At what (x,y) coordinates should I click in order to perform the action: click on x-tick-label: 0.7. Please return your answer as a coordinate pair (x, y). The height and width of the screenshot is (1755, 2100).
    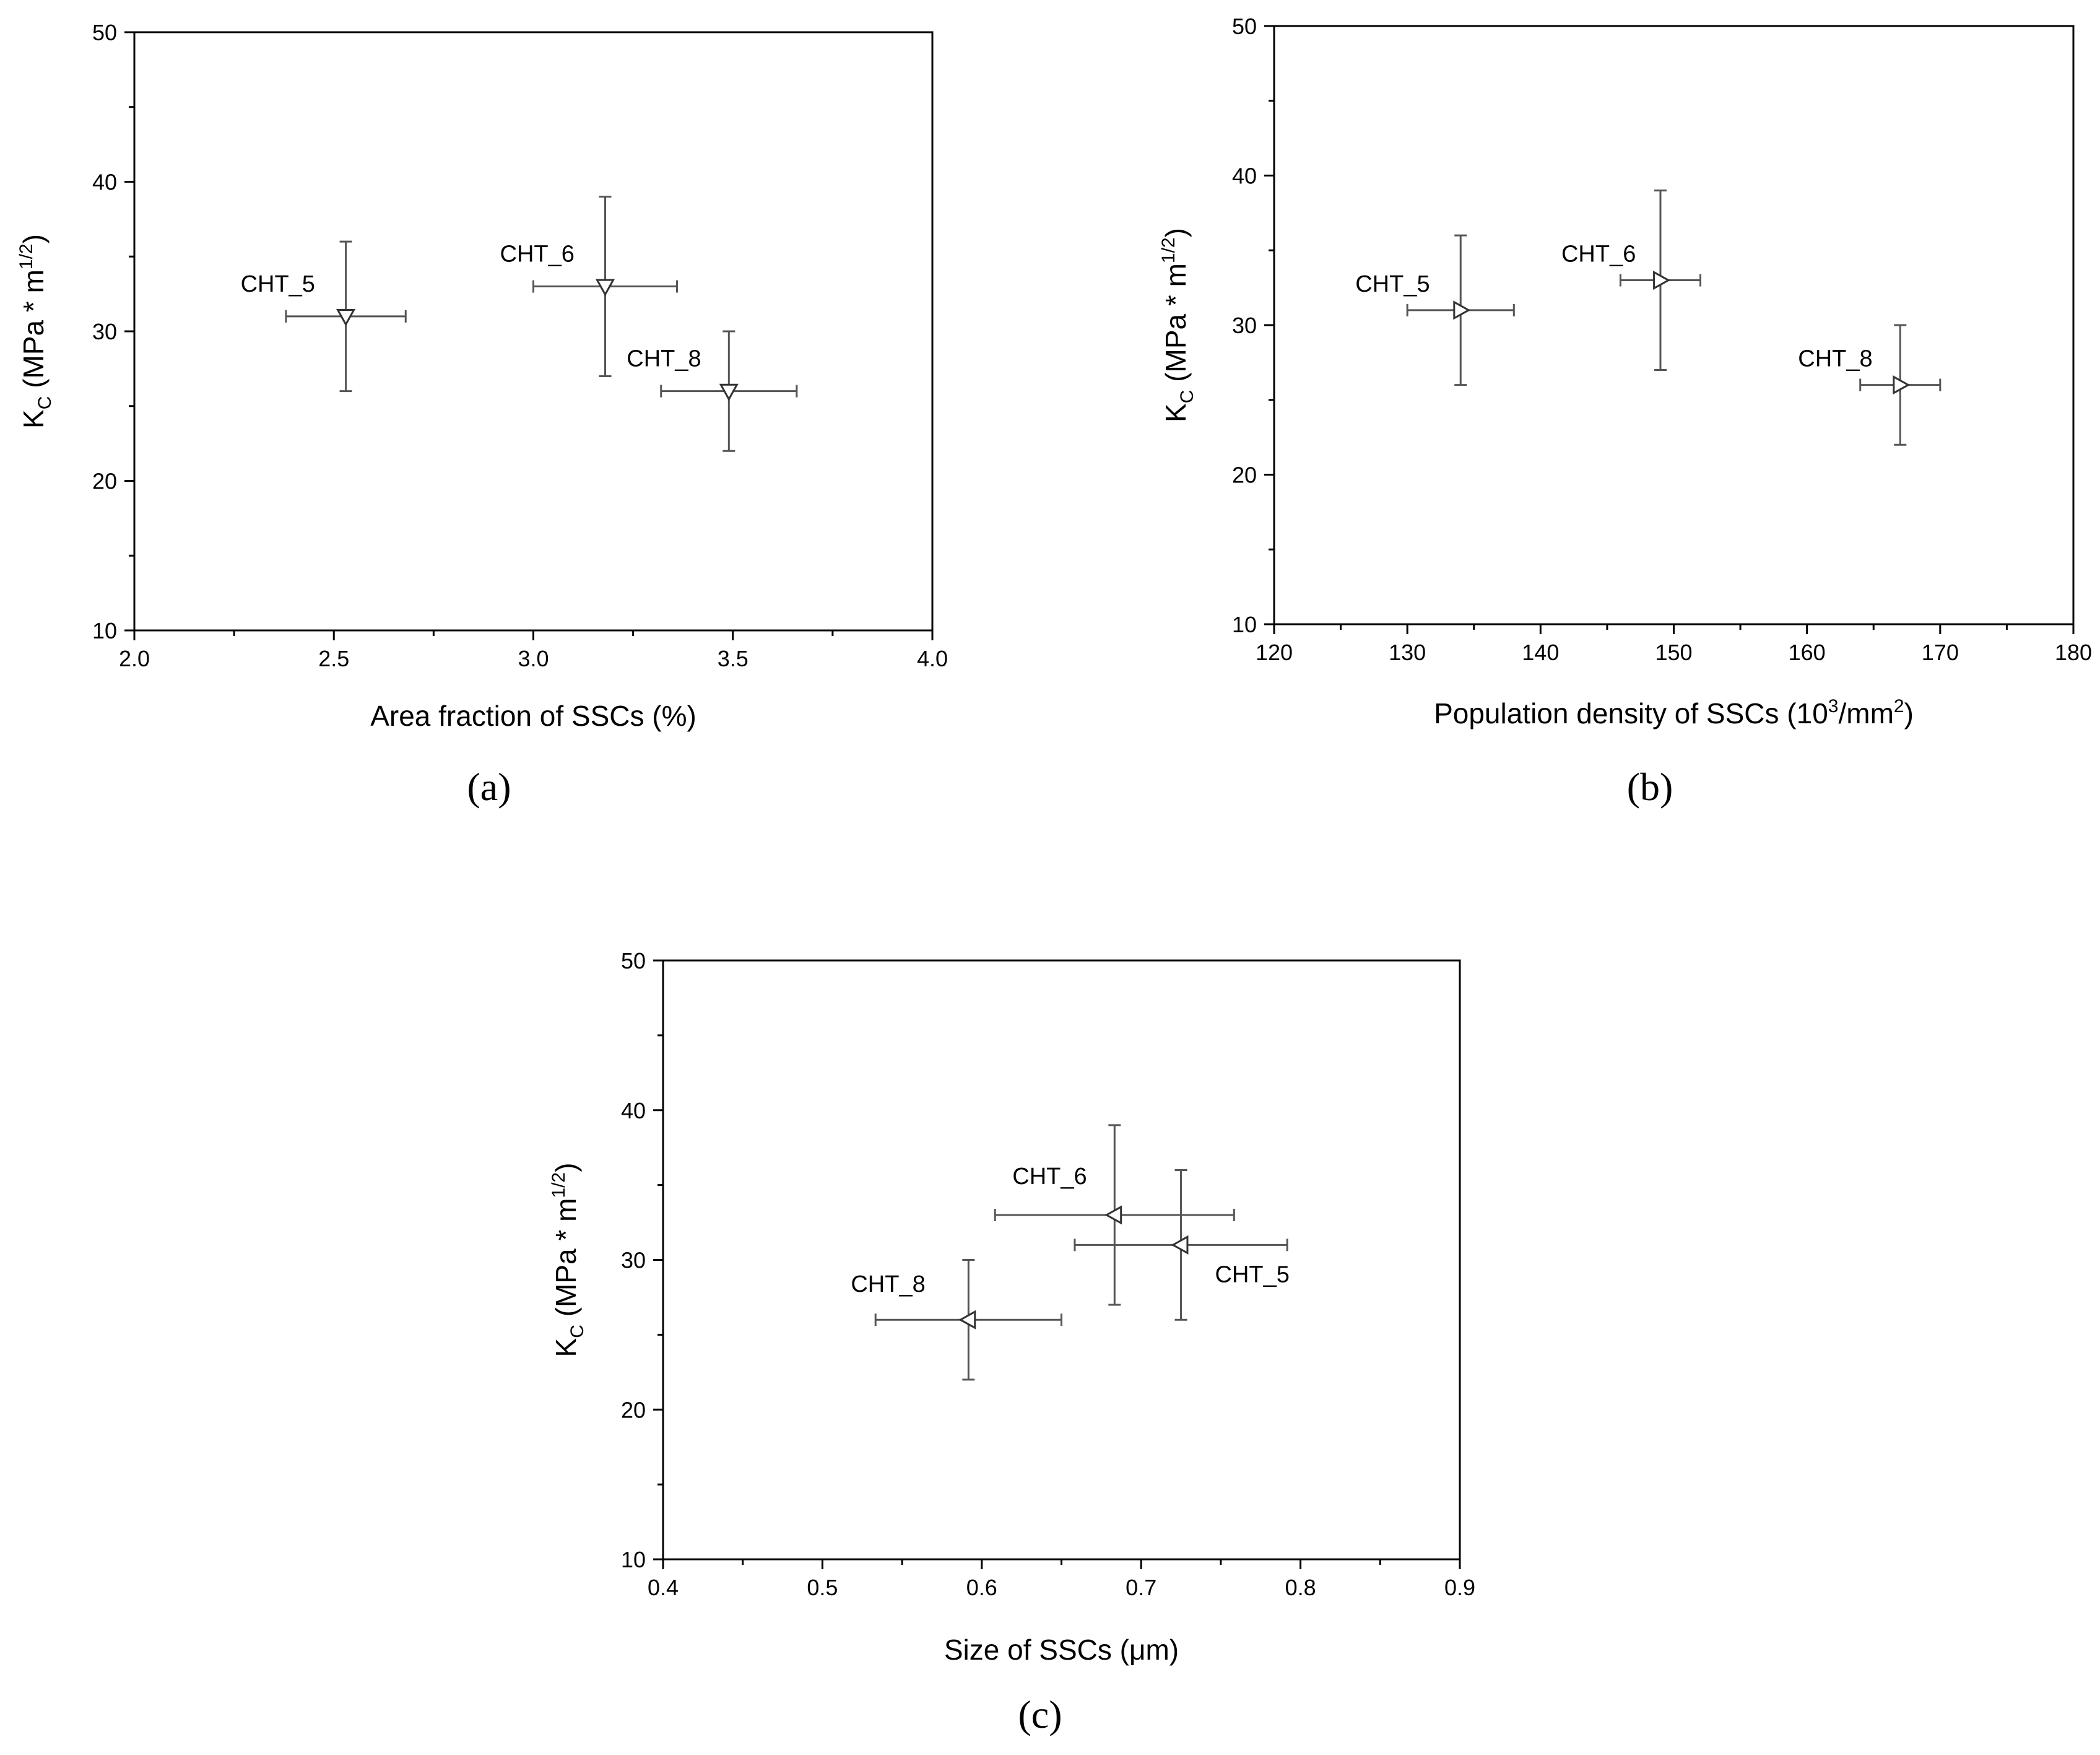
    Looking at the image, I should click on (1141, 1587).